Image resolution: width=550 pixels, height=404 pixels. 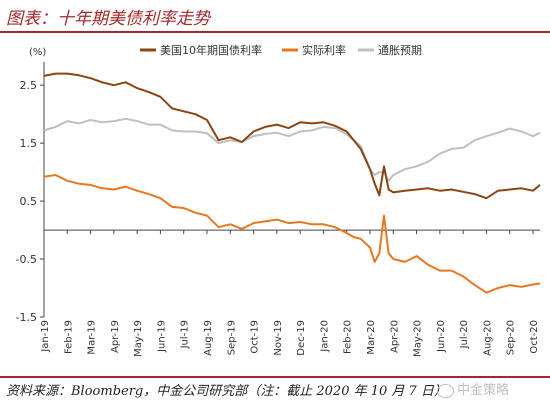 I want to click on series-line, so click(x=292, y=149).